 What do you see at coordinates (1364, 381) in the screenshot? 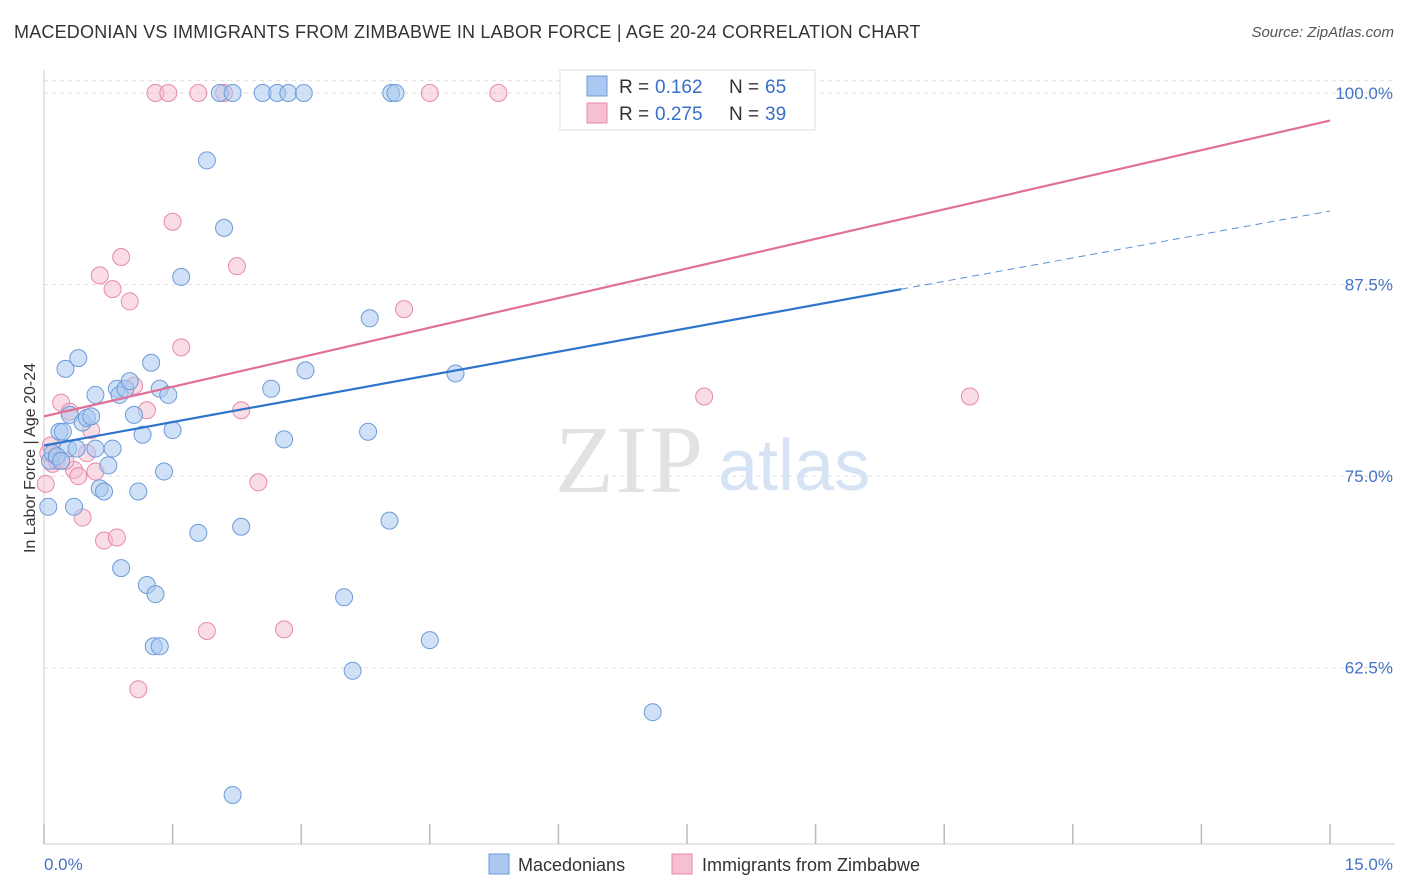
I see `y-tick-labels: 62.5% 75.0% 87.5% 100.0%` at bounding box center [1364, 381].